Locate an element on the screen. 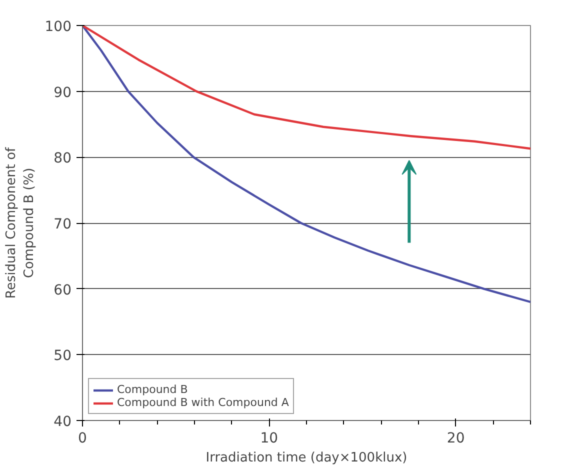  x-tick-label: 0 is located at coordinates (82, 438).